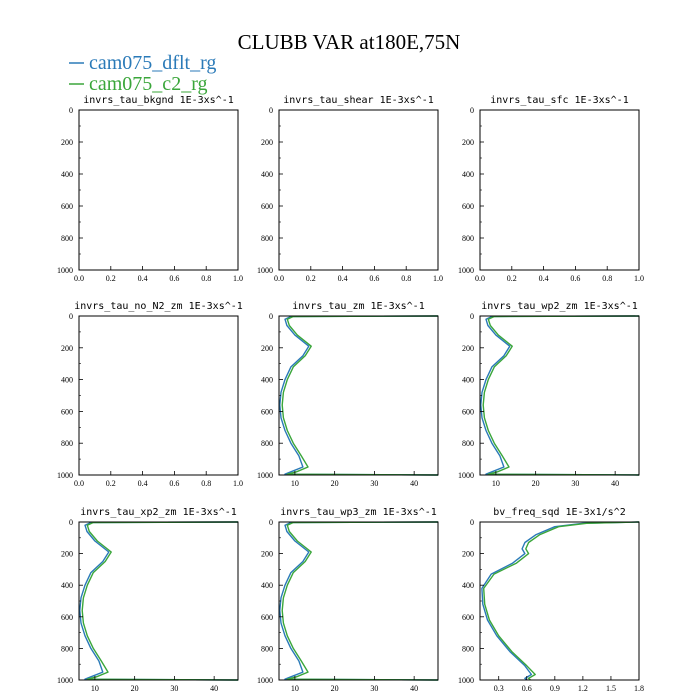  I want to click on x-tick-label: 20, so click(335, 688).